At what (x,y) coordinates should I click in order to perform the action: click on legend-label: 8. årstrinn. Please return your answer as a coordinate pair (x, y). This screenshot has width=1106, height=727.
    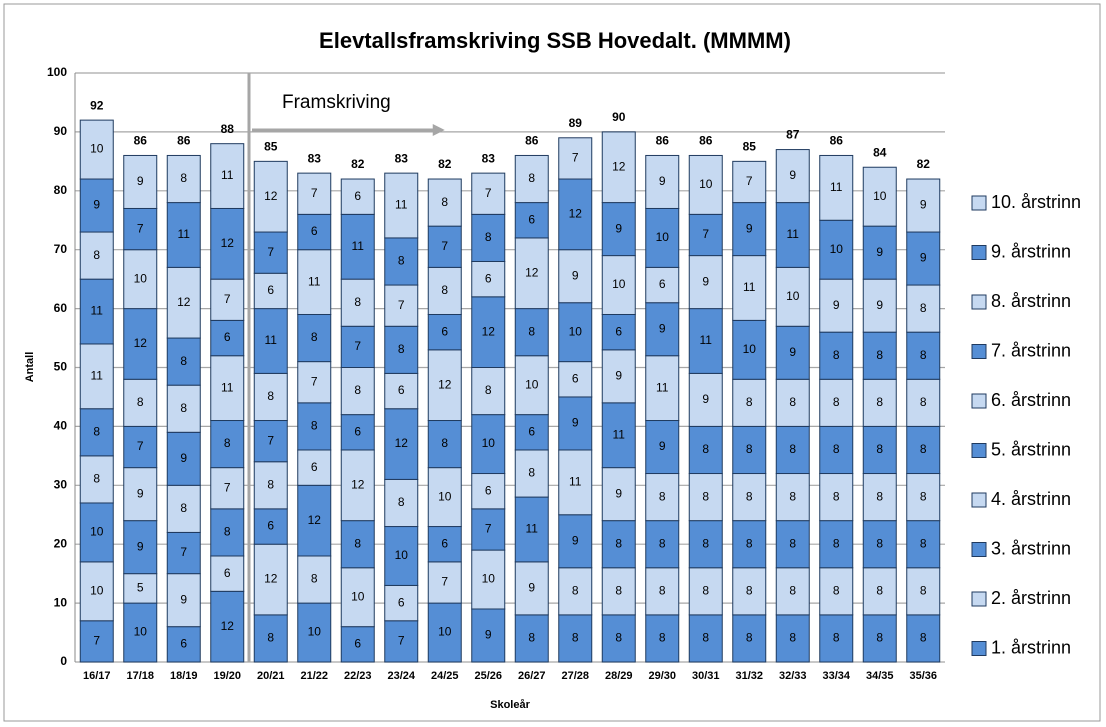
    Looking at the image, I should click on (1031, 301).